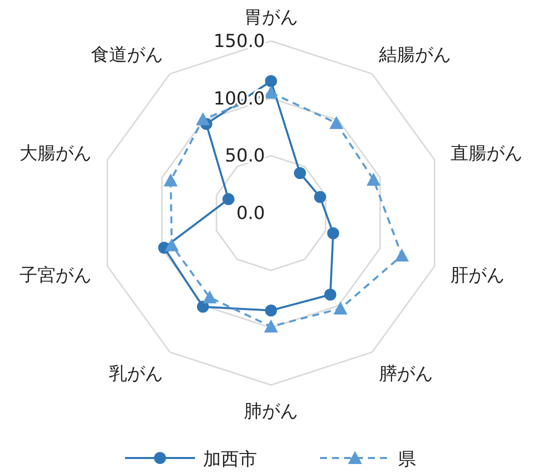 This screenshot has width=543, height=474. I want to click on spoke-label: 食道がん, so click(127, 55).